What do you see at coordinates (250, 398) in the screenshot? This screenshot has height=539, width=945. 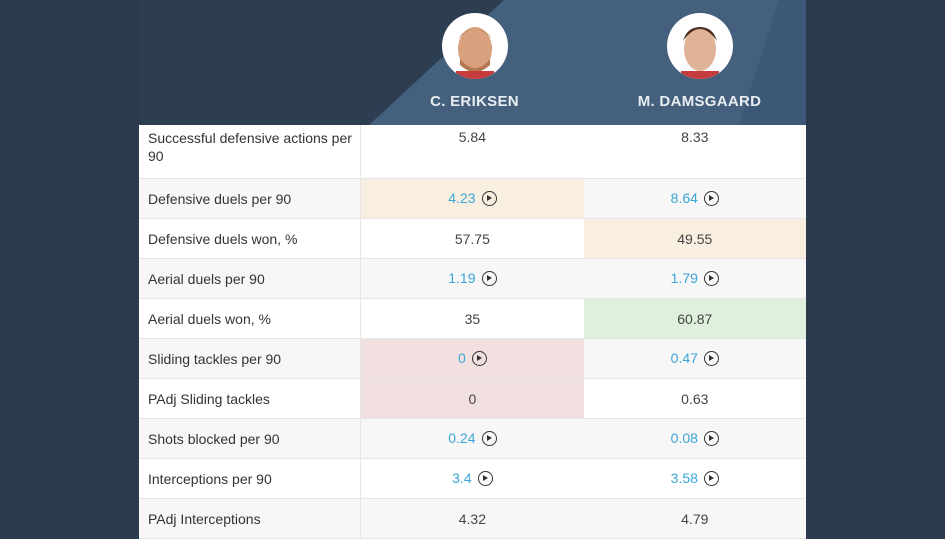 I see `stat-label: PAdj Sliding tackles` at bounding box center [250, 398].